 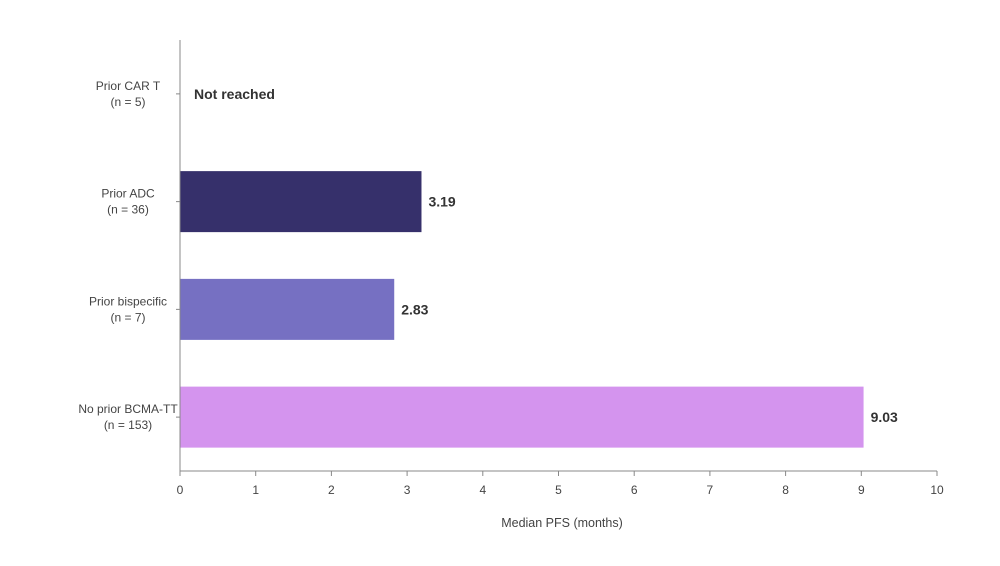 What do you see at coordinates (562, 523) in the screenshot?
I see `x-axis-title: Median PFS (months)` at bounding box center [562, 523].